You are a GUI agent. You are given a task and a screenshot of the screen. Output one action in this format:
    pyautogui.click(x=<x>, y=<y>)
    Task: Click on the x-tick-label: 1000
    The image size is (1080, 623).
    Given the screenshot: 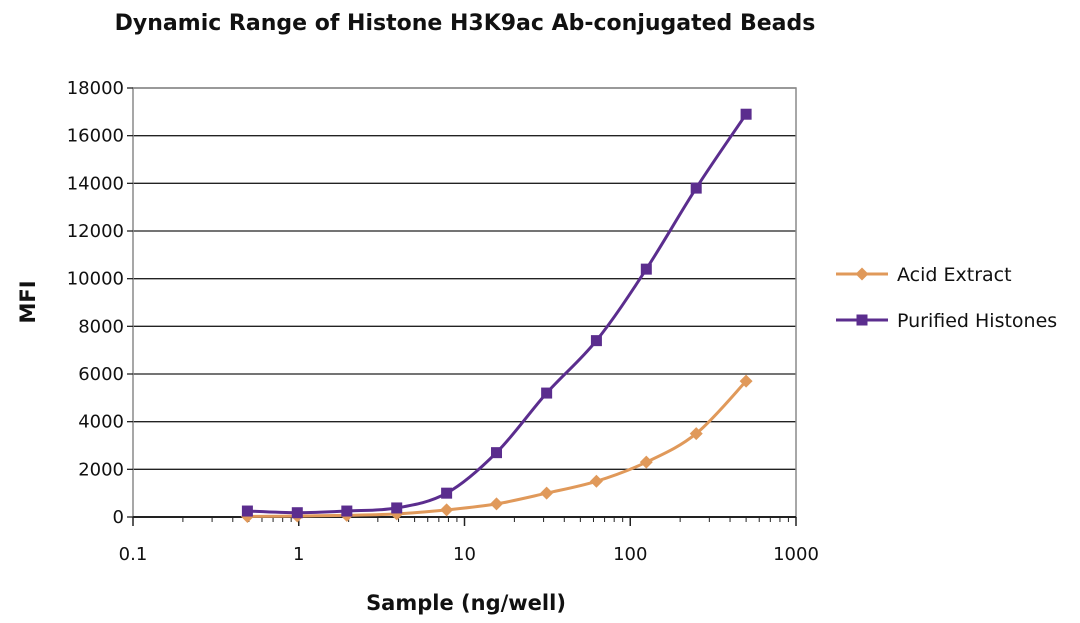 What is the action you would take?
    pyautogui.click(x=796, y=554)
    